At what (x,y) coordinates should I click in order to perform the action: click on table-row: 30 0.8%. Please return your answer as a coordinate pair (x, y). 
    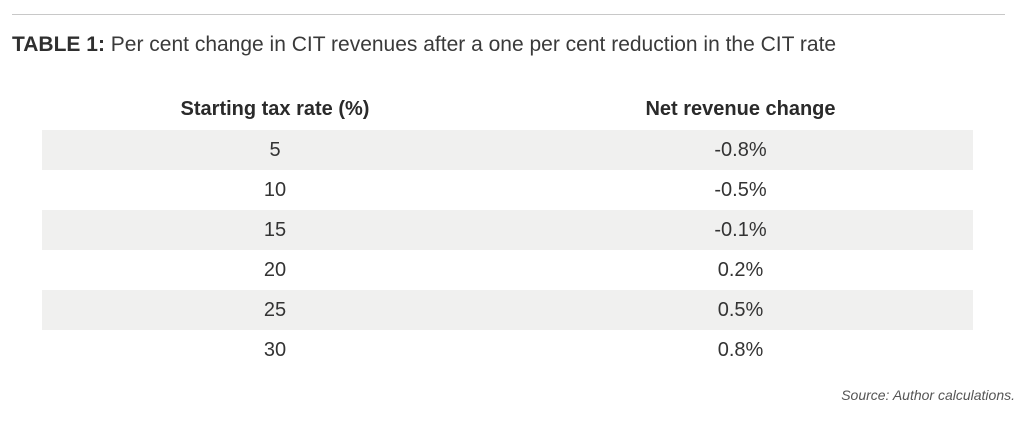
    Looking at the image, I should click on (507, 350).